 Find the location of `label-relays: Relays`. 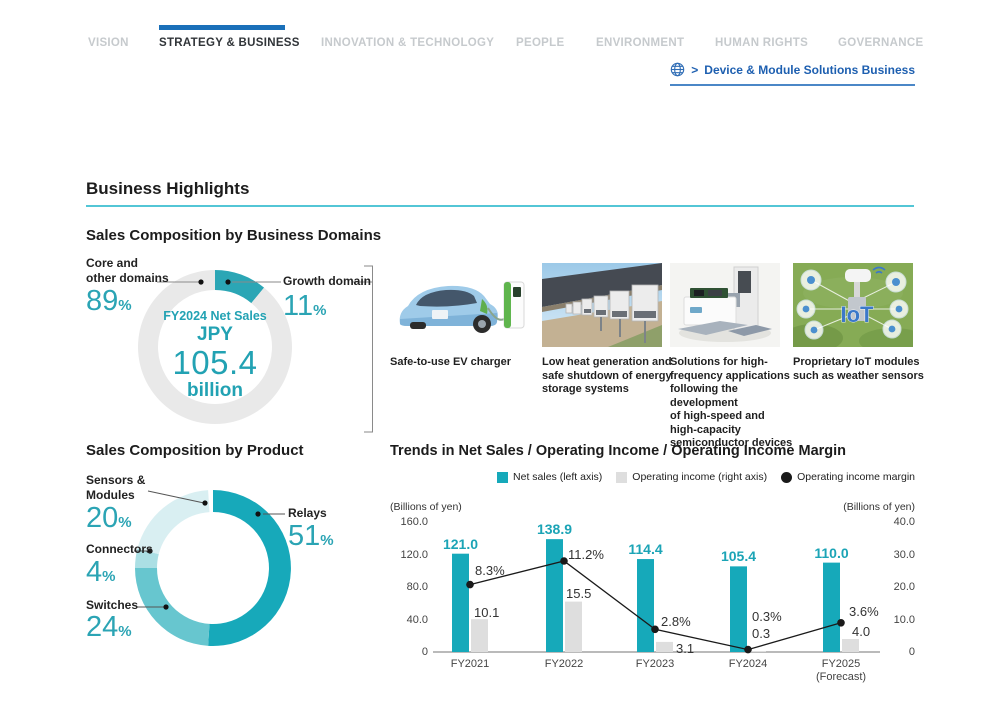

label-relays: Relays is located at coordinates (307, 513).